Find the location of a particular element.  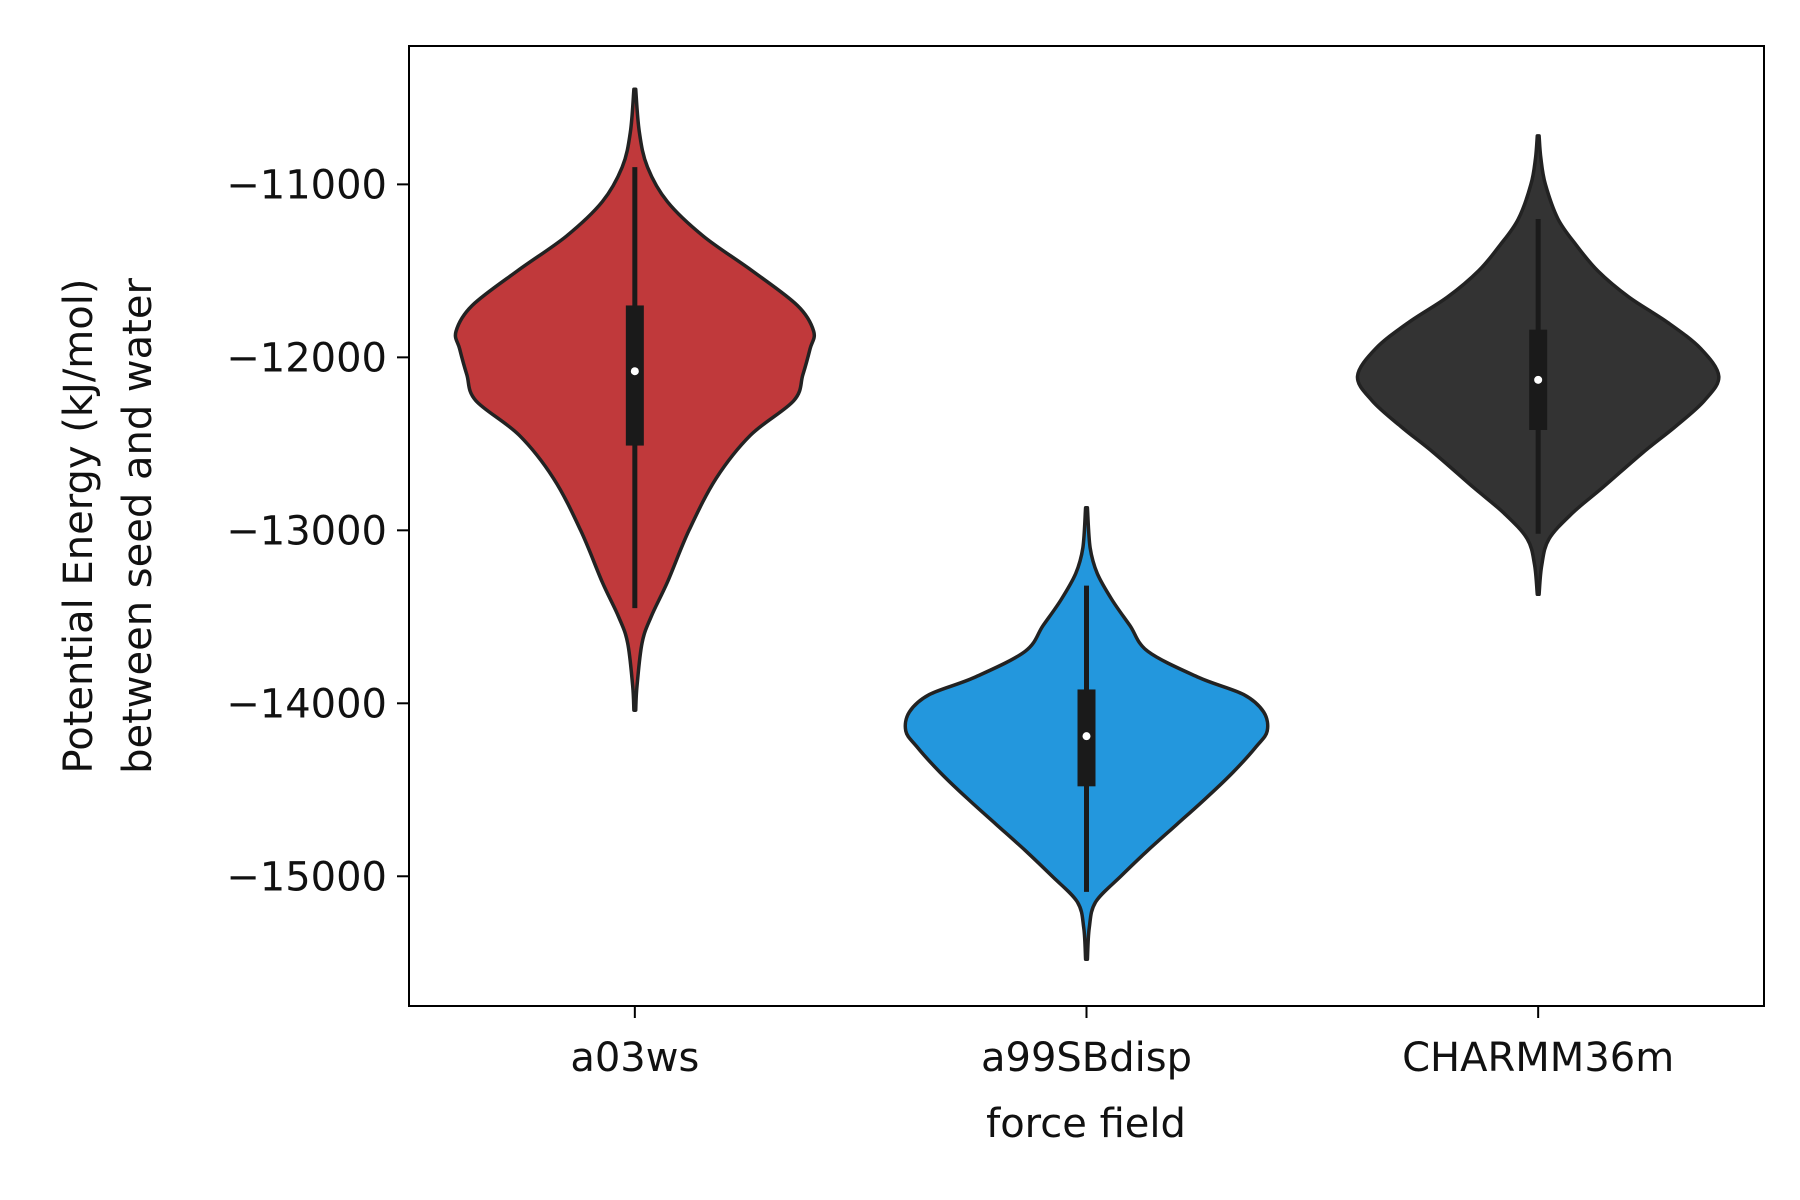

violin-a03ws is located at coordinates (635, 399).